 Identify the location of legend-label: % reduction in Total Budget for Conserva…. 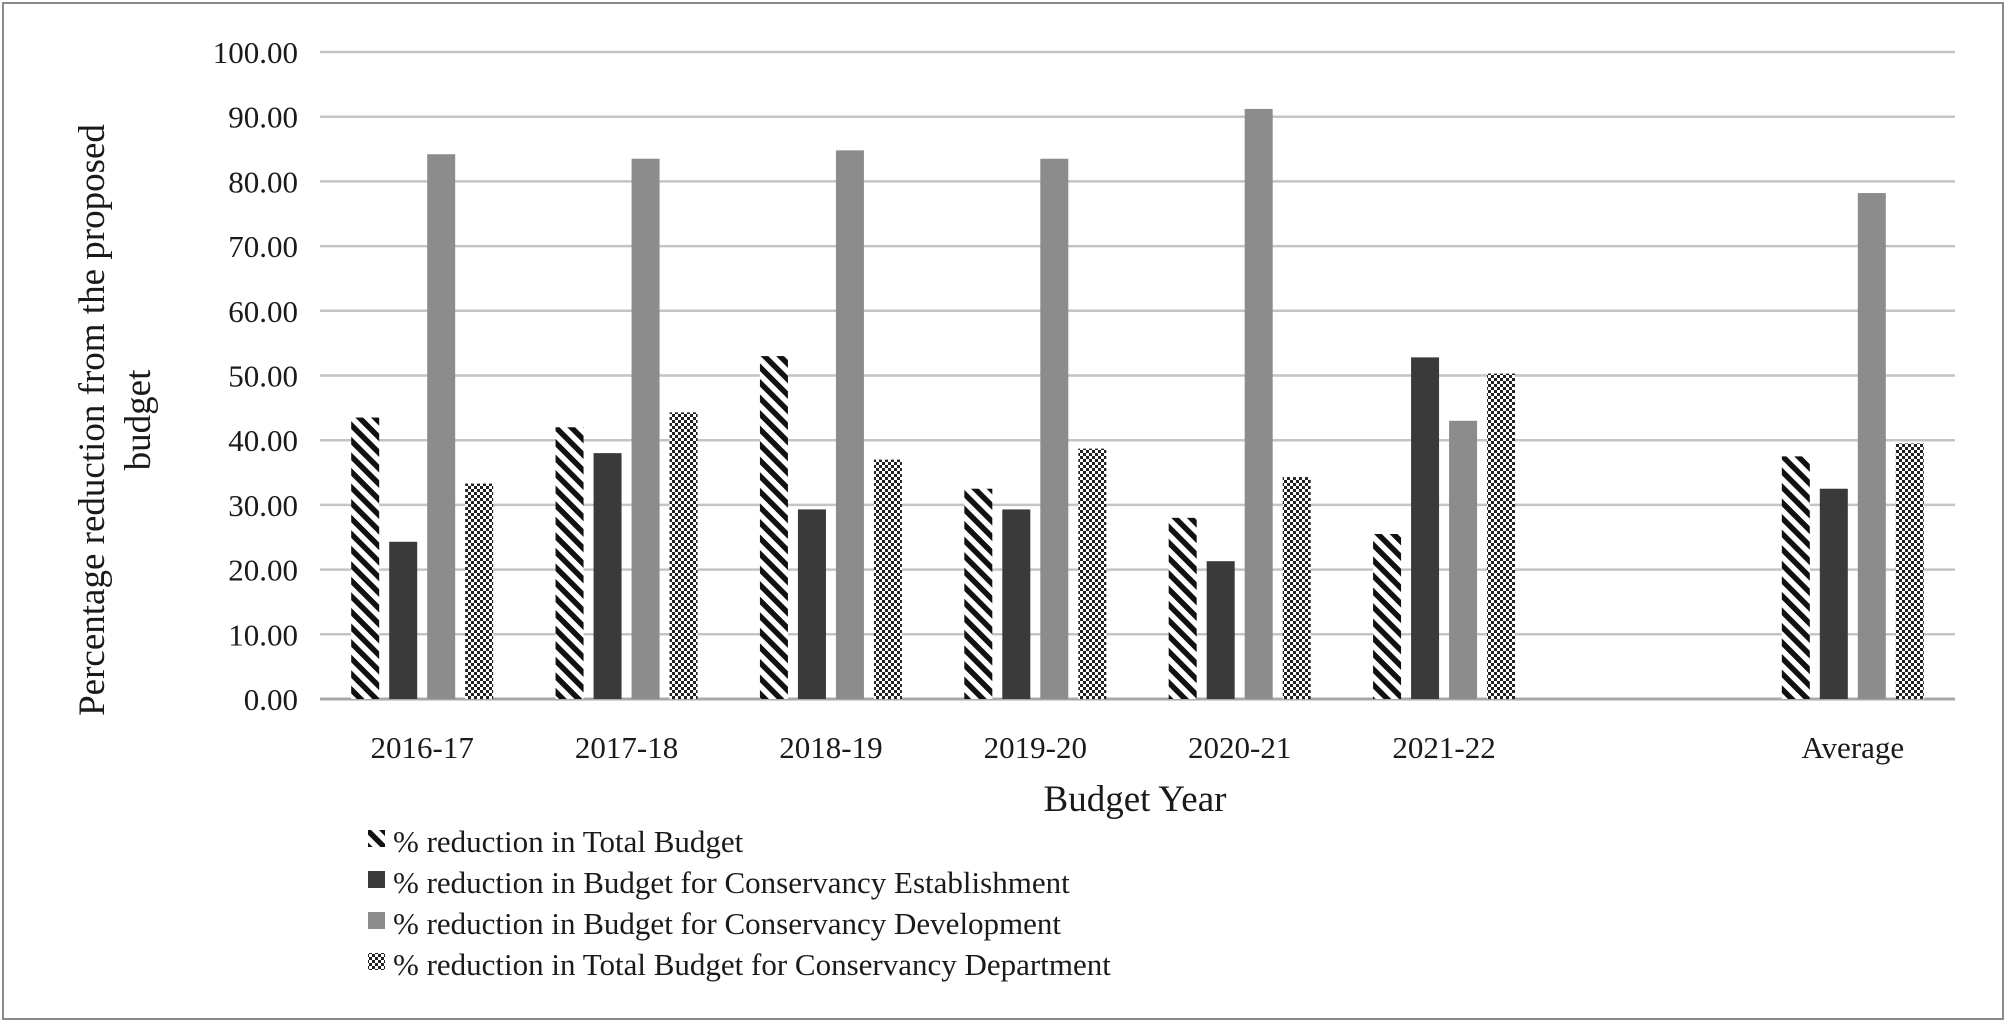
(752, 964).